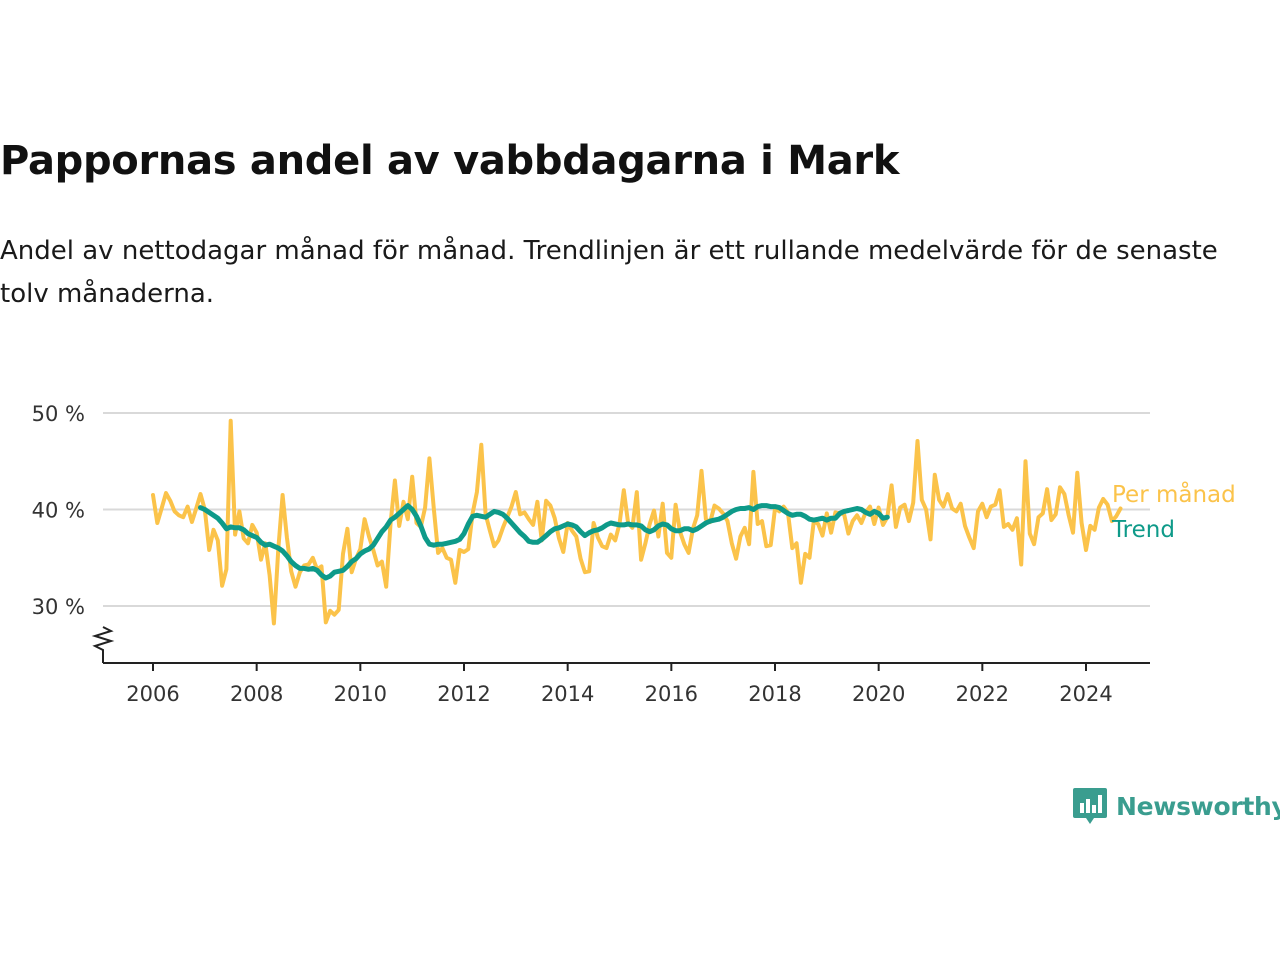 The width and height of the screenshot is (1280, 960). I want to click on x-tick-label: 2024, so click(1085, 694).